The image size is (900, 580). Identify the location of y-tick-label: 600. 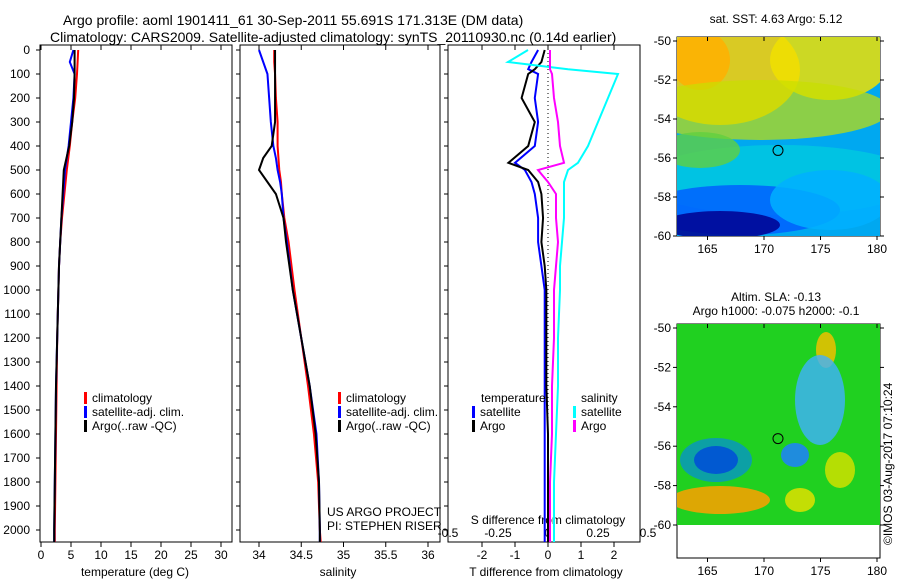
(20, 194).